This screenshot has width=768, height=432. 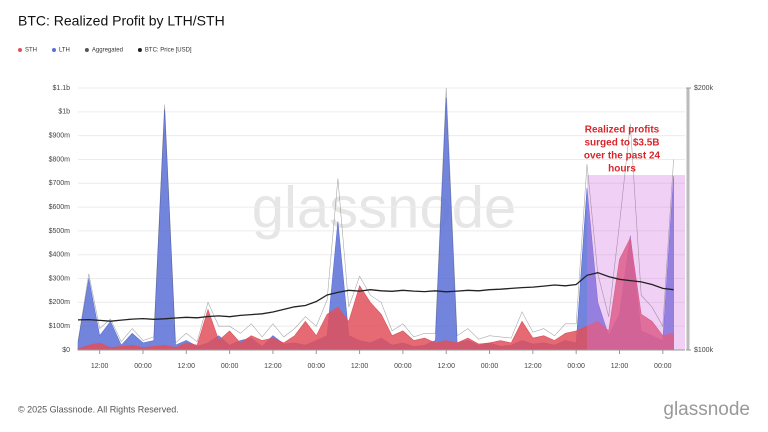 What do you see at coordinates (60, 183) in the screenshot?
I see `y-tick-label: $700m` at bounding box center [60, 183].